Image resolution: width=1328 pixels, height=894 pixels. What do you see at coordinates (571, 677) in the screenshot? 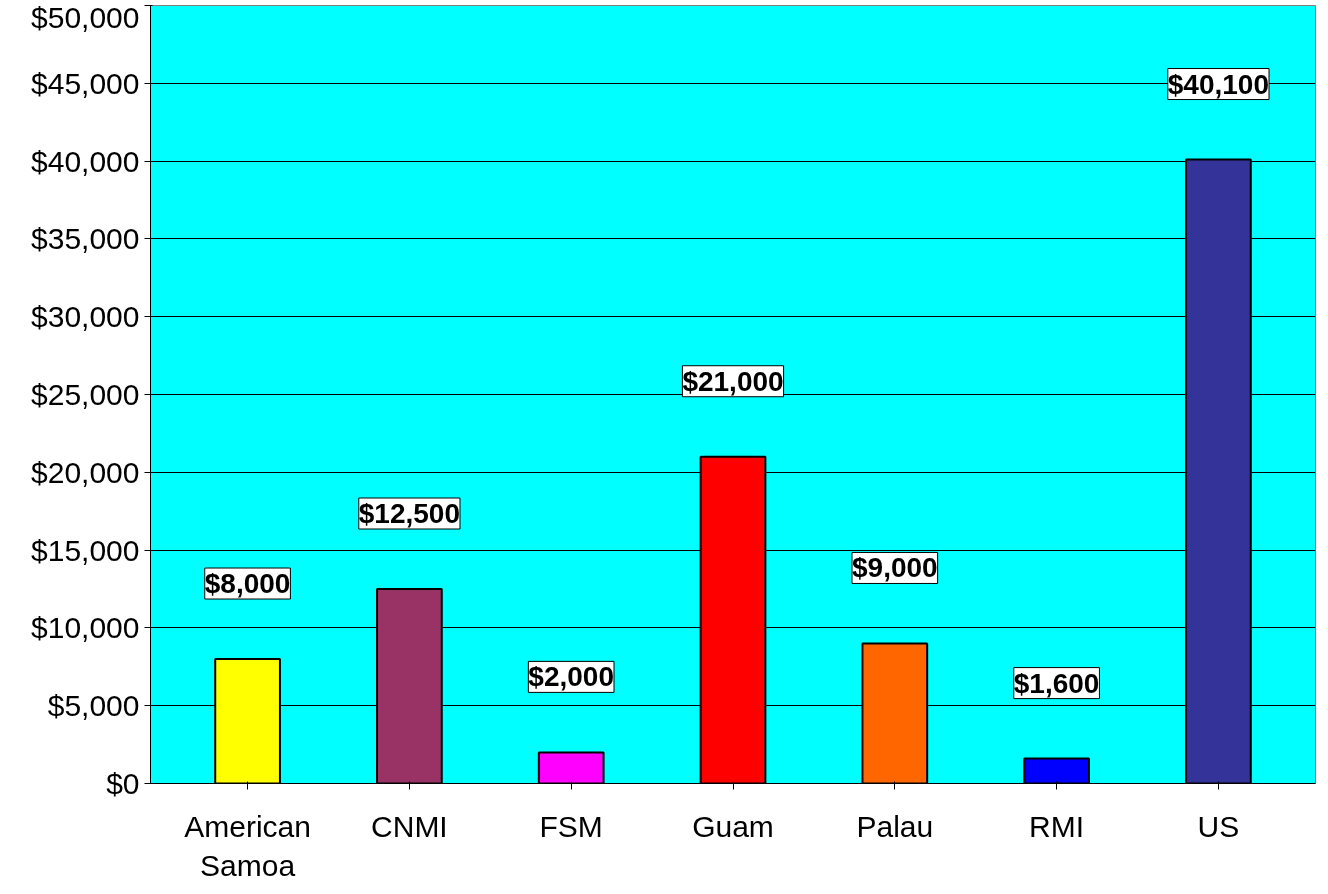
I see `data-label: $2,000` at bounding box center [571, 677].